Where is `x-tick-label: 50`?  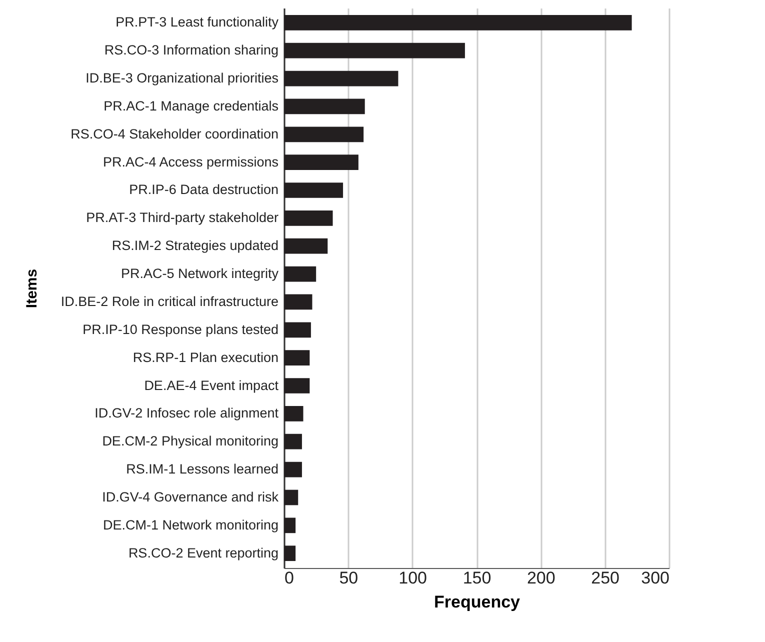
x-tick-label: 50 is located at coordinates (348, 578).